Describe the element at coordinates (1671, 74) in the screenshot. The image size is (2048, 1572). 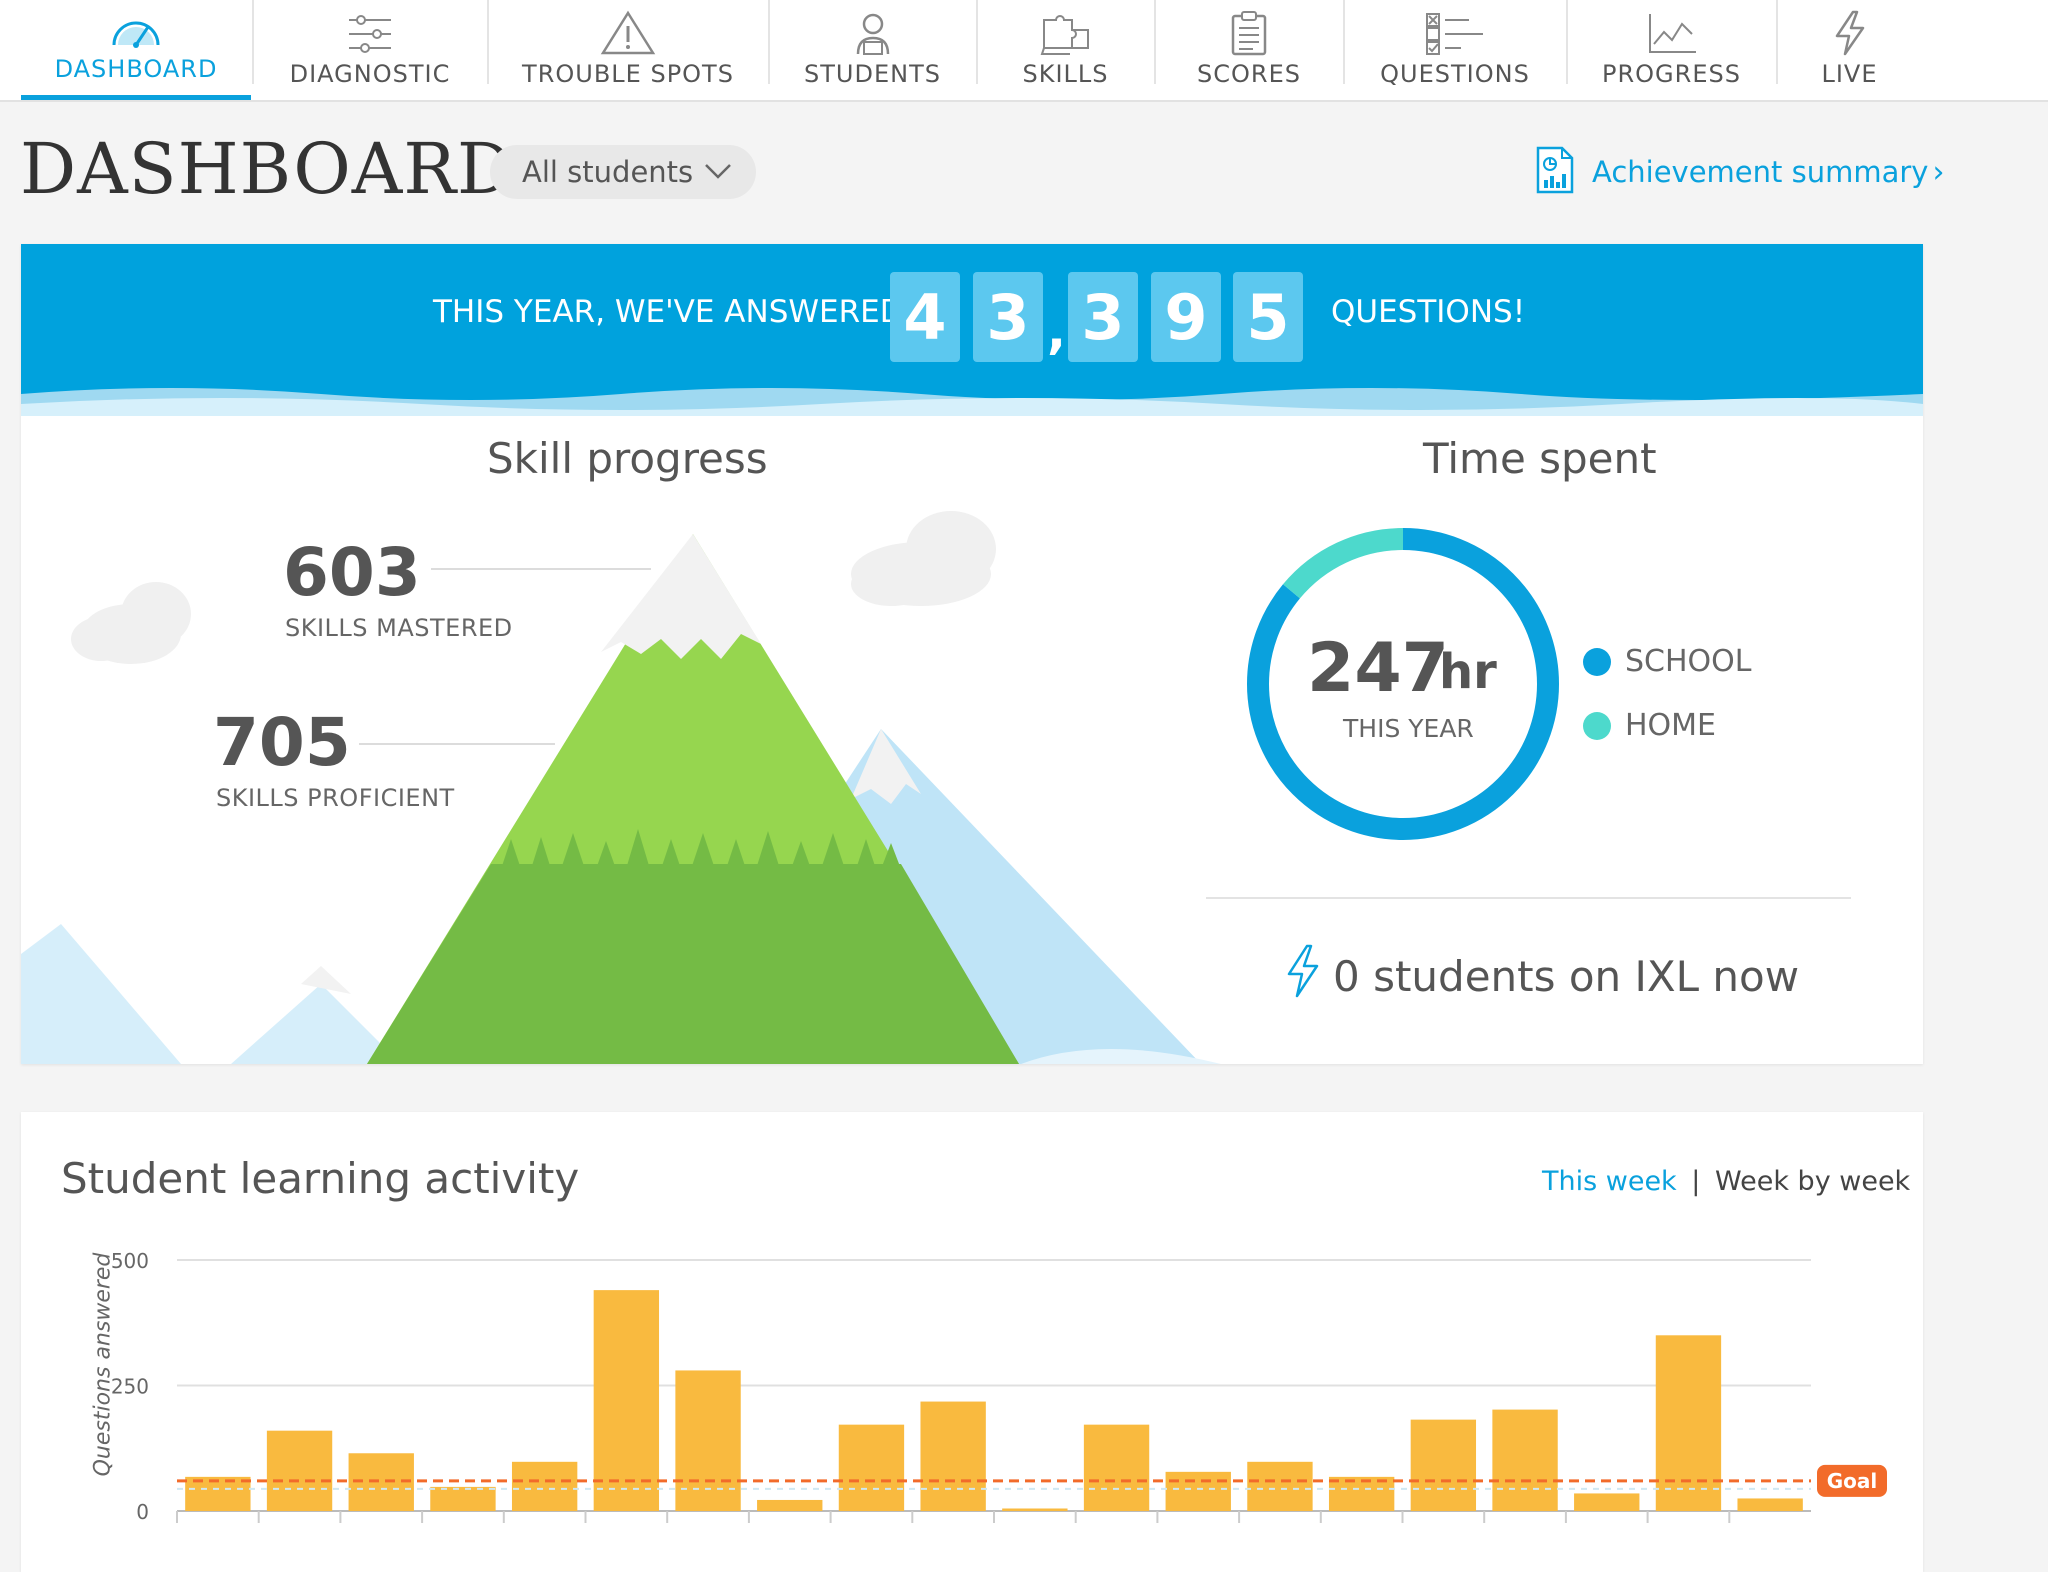
I see `tab-label: PROGRESS` at that location.